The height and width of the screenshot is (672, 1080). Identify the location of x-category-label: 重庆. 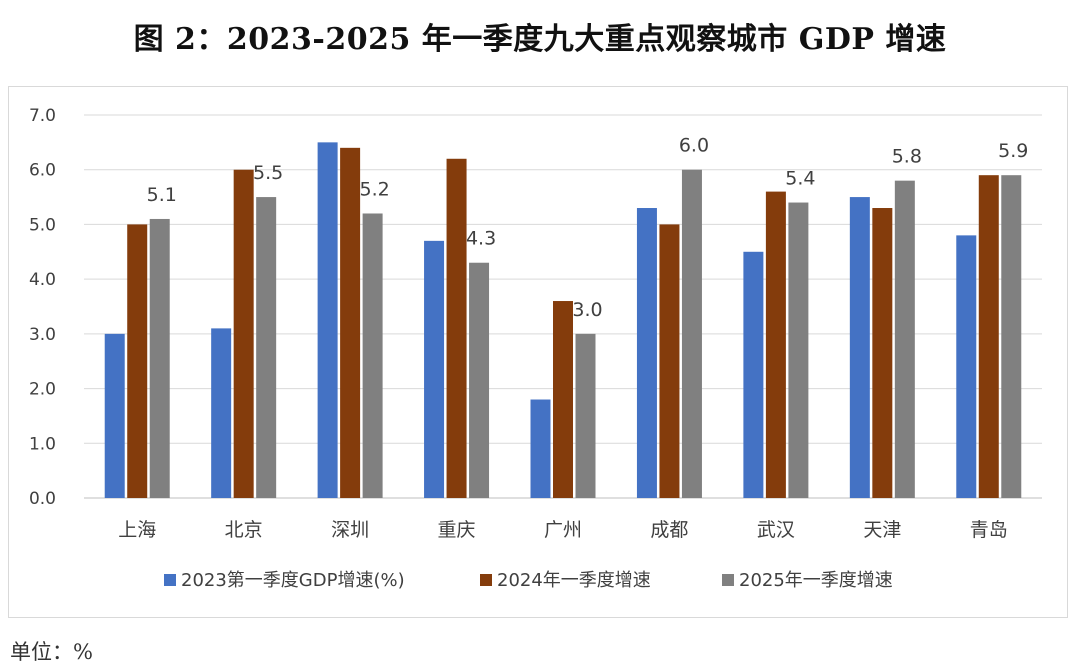
(457, 530).